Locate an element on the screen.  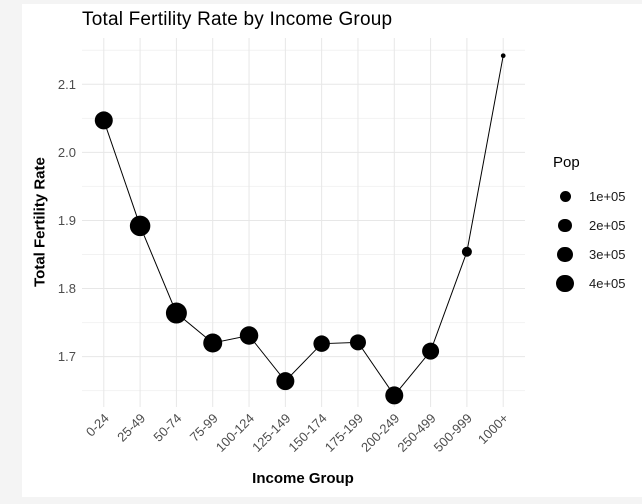
legend-title: Pop is located at coordinates (566, 162).